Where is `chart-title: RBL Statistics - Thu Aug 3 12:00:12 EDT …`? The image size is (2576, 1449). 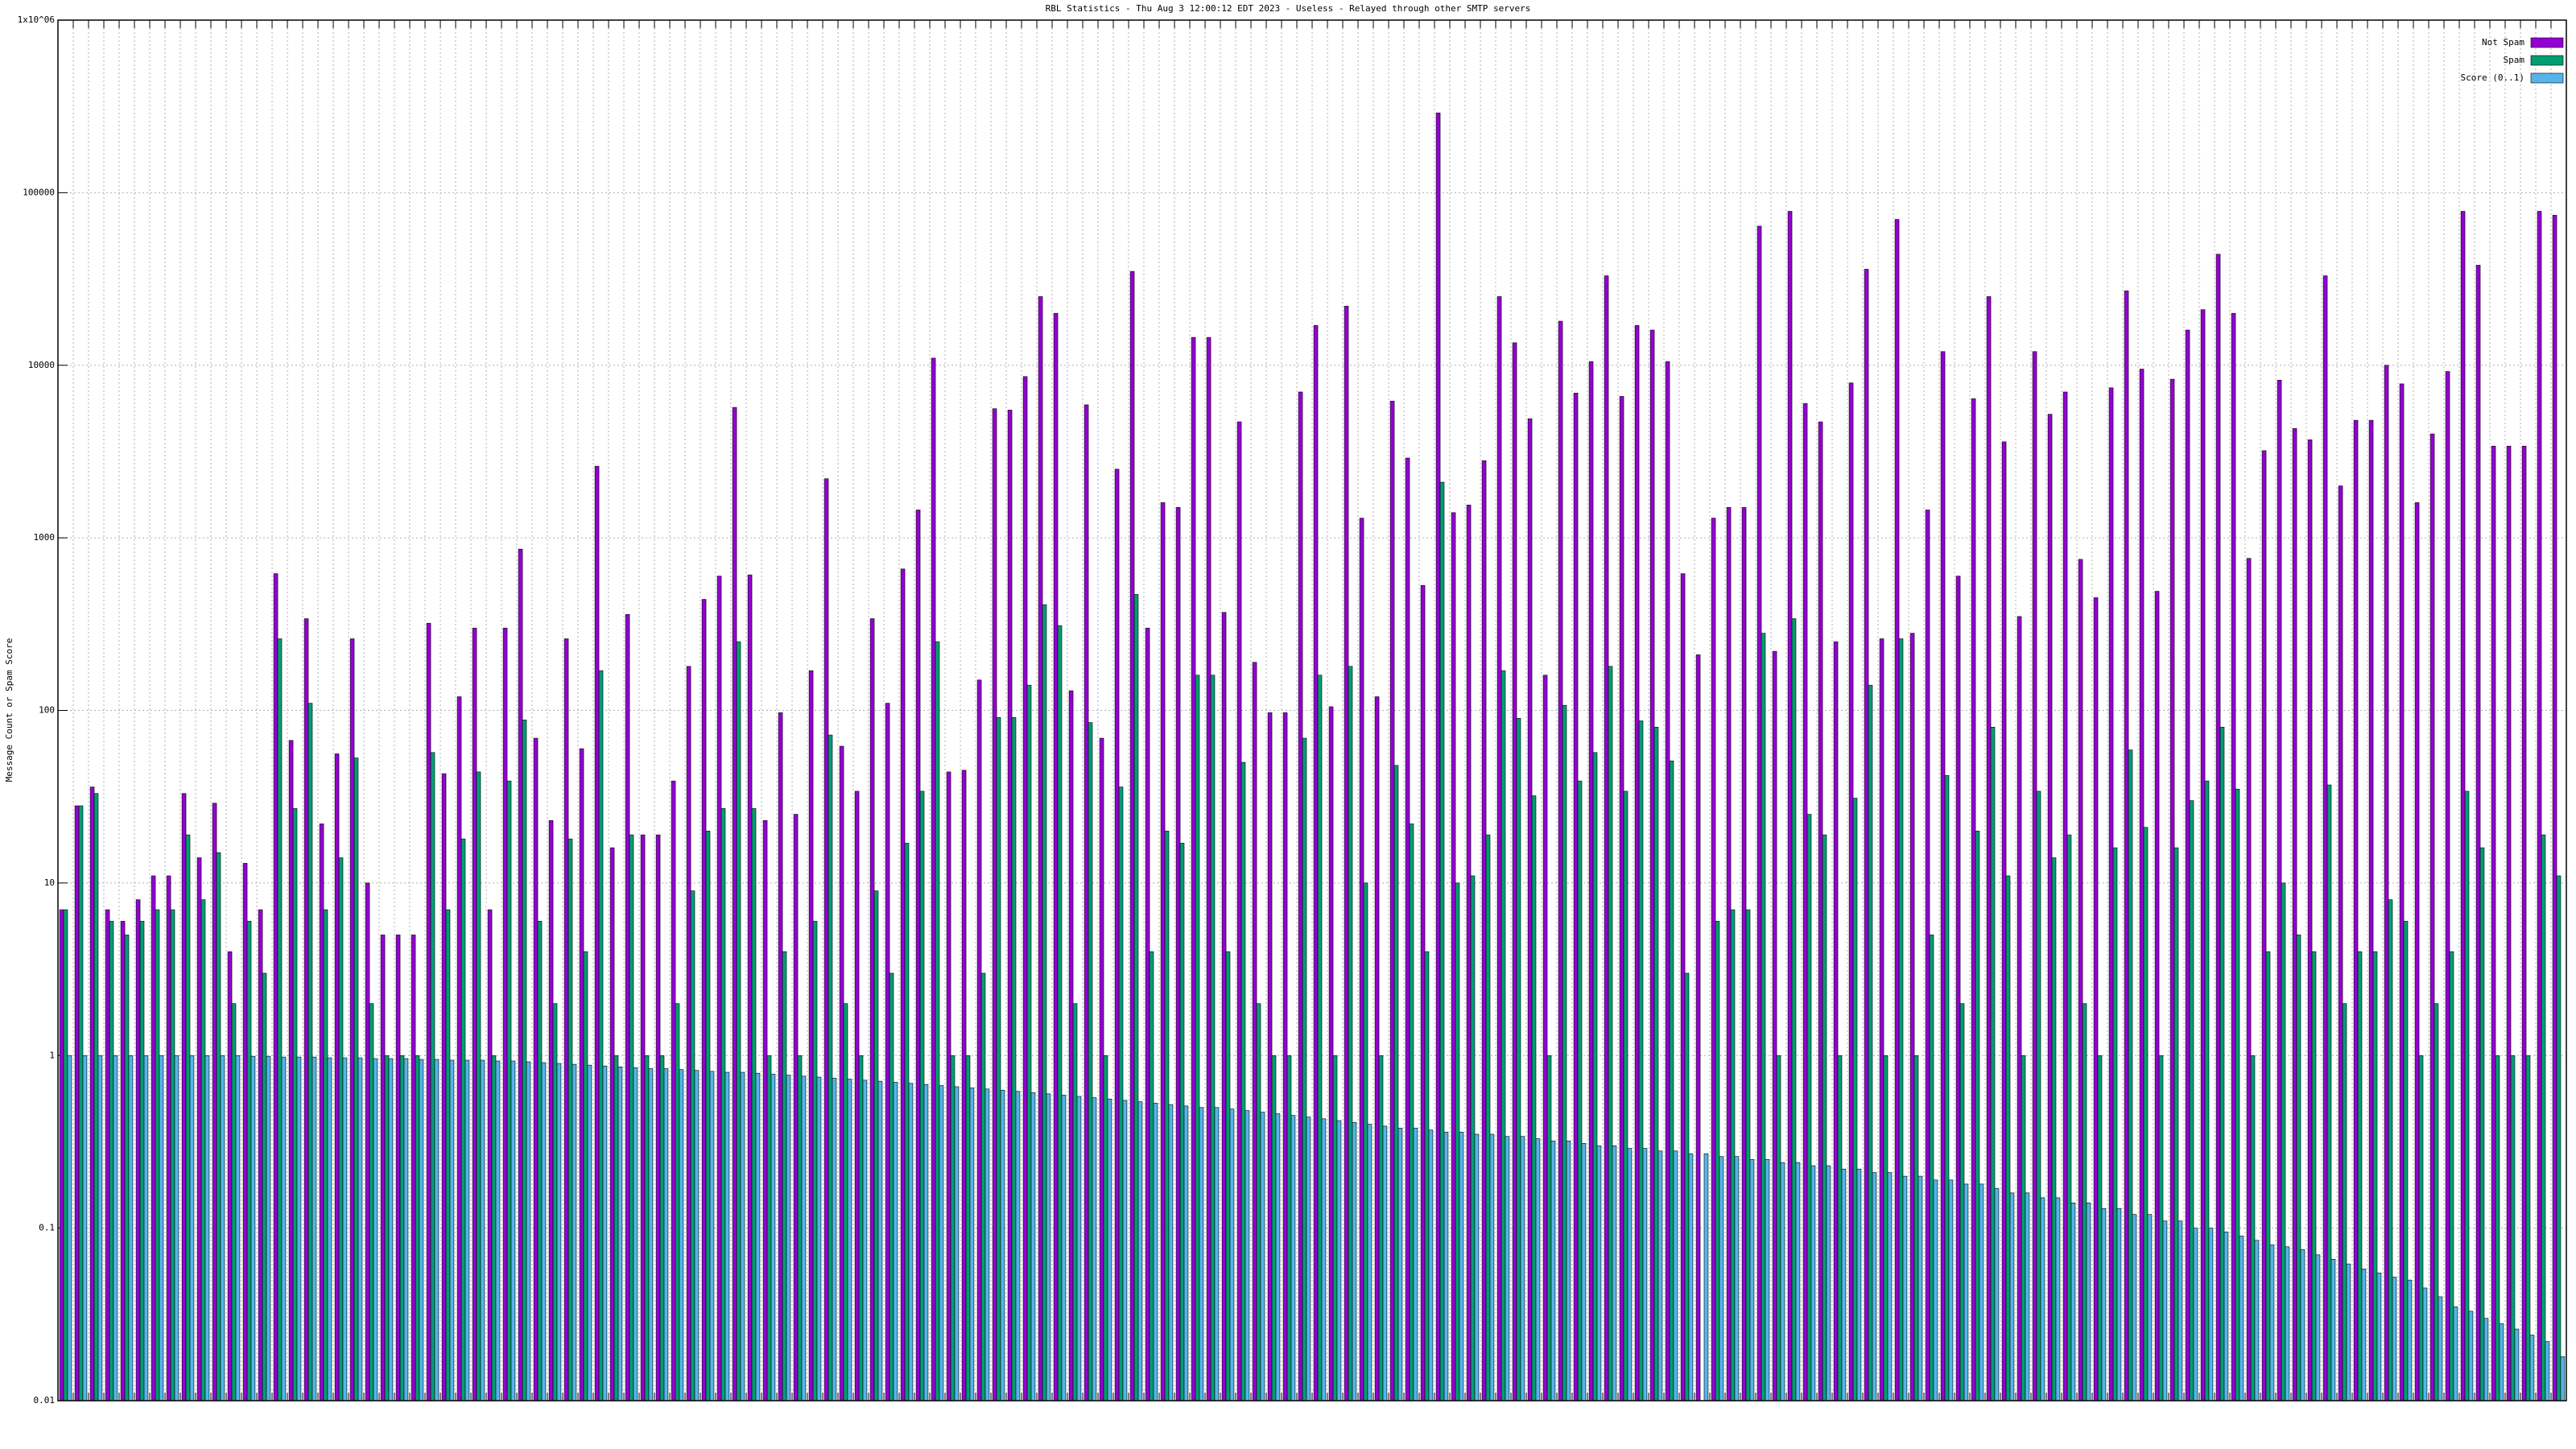
chart-title: RBL Statistics - Thu Aug 3 12:00:12 EDT … is located at coordinates (1288, 8).